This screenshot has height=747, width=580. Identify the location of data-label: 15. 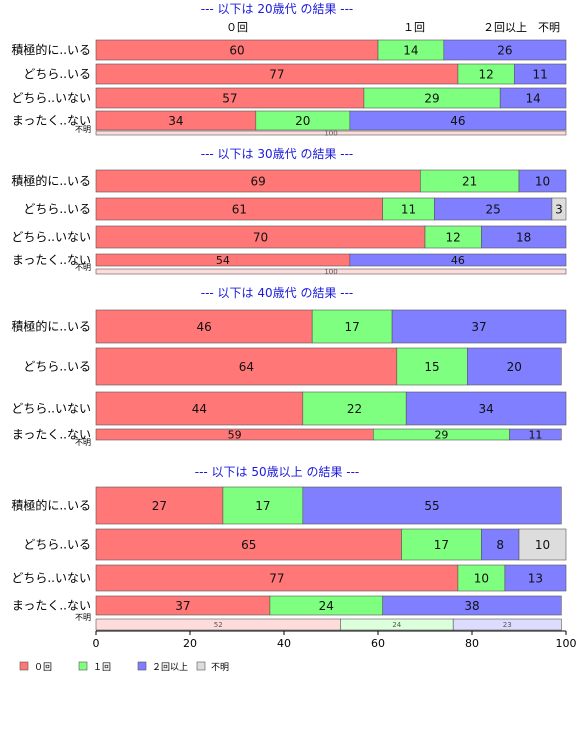
(431, 367).